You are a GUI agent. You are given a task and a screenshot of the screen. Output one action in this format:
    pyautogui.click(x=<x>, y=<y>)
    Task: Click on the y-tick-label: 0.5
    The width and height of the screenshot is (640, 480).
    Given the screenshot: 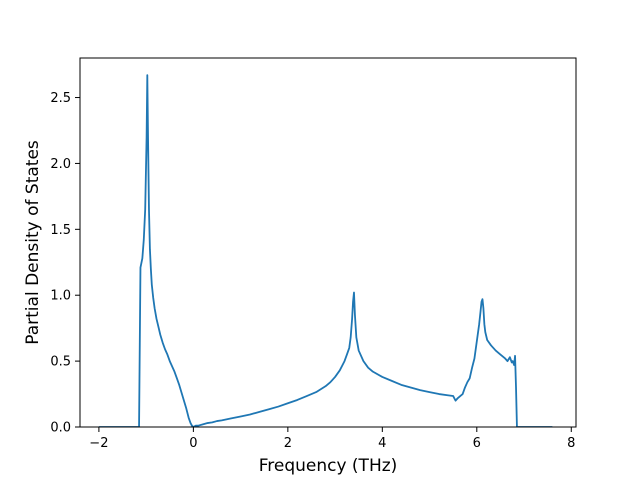 What is the action you would take?
    pyautogui.click(x=60, y=362)
    